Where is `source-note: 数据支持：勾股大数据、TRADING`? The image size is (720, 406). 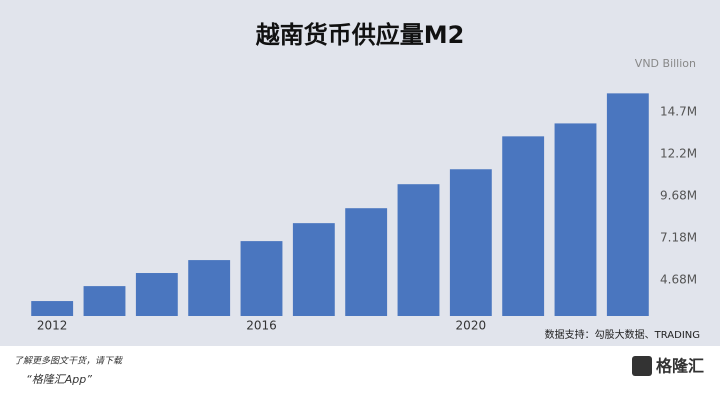
source-note: 数据支持：勾股大数据、TRADING is located at coordinates (622, 334).